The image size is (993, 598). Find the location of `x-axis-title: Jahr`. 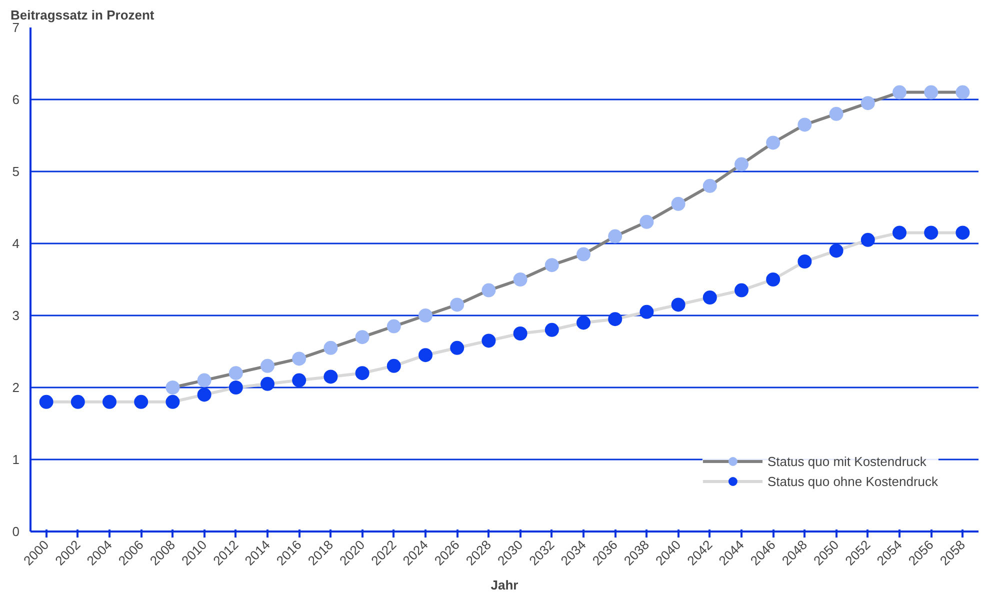

x-axis-title: Jahr is located at coordinates (504, 584).